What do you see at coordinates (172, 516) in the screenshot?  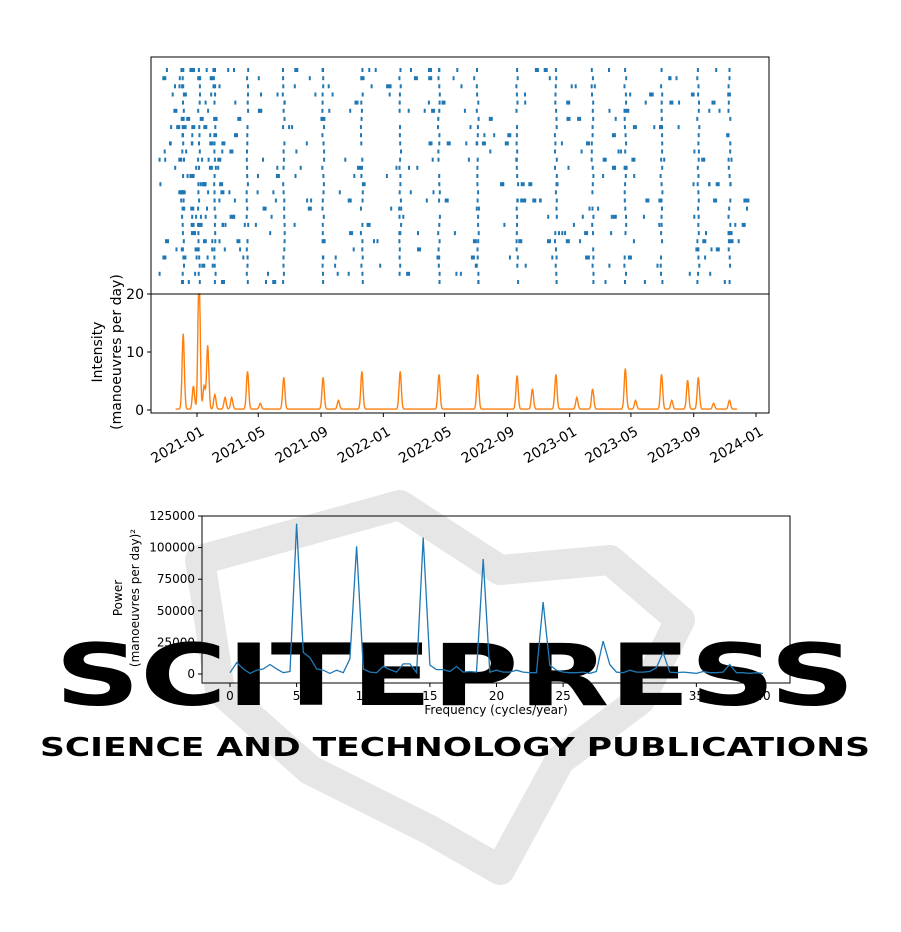 I see `spectrum-ytick-label: 125000` at bounding box center [172, 516].